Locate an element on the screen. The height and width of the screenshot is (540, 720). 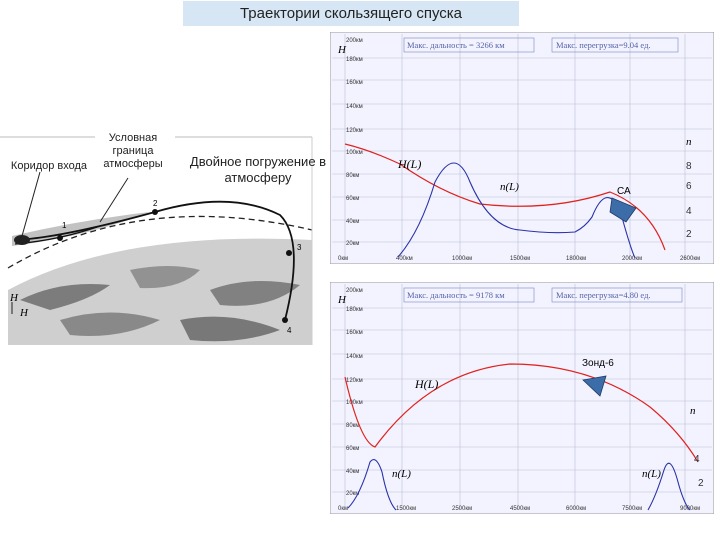
n-tick-labels: 42 is located at coordinates (699, 471).